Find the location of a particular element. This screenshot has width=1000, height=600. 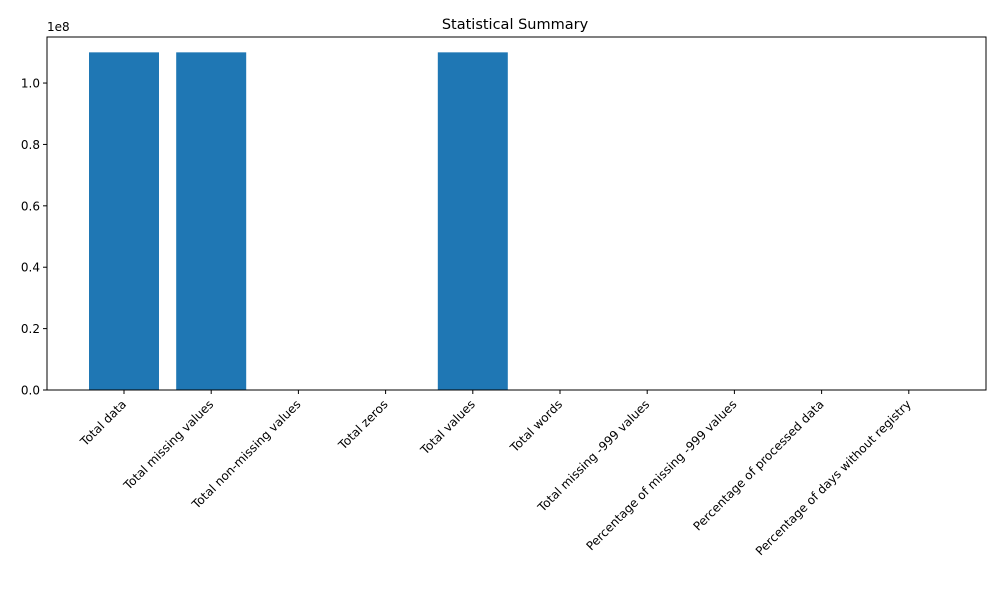

chart-title: Statistical Summary is located at coordinates (515, 25).